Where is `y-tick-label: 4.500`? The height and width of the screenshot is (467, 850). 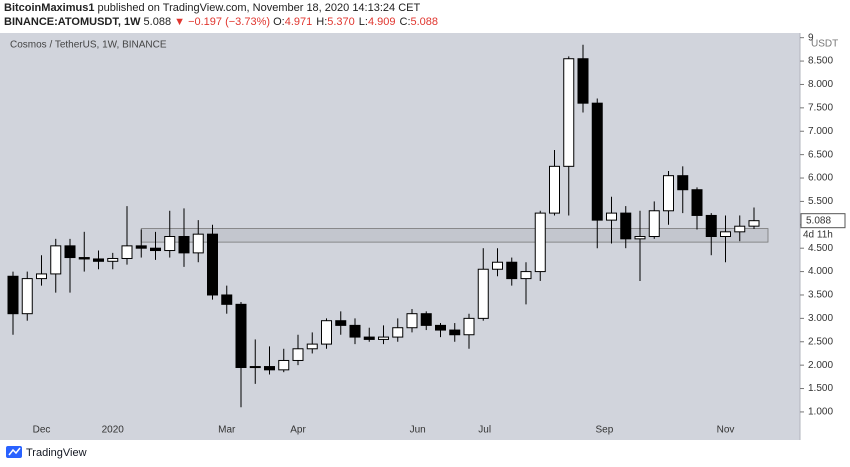 y-tick-label: 4.500 is located at coordinates (820, 248).